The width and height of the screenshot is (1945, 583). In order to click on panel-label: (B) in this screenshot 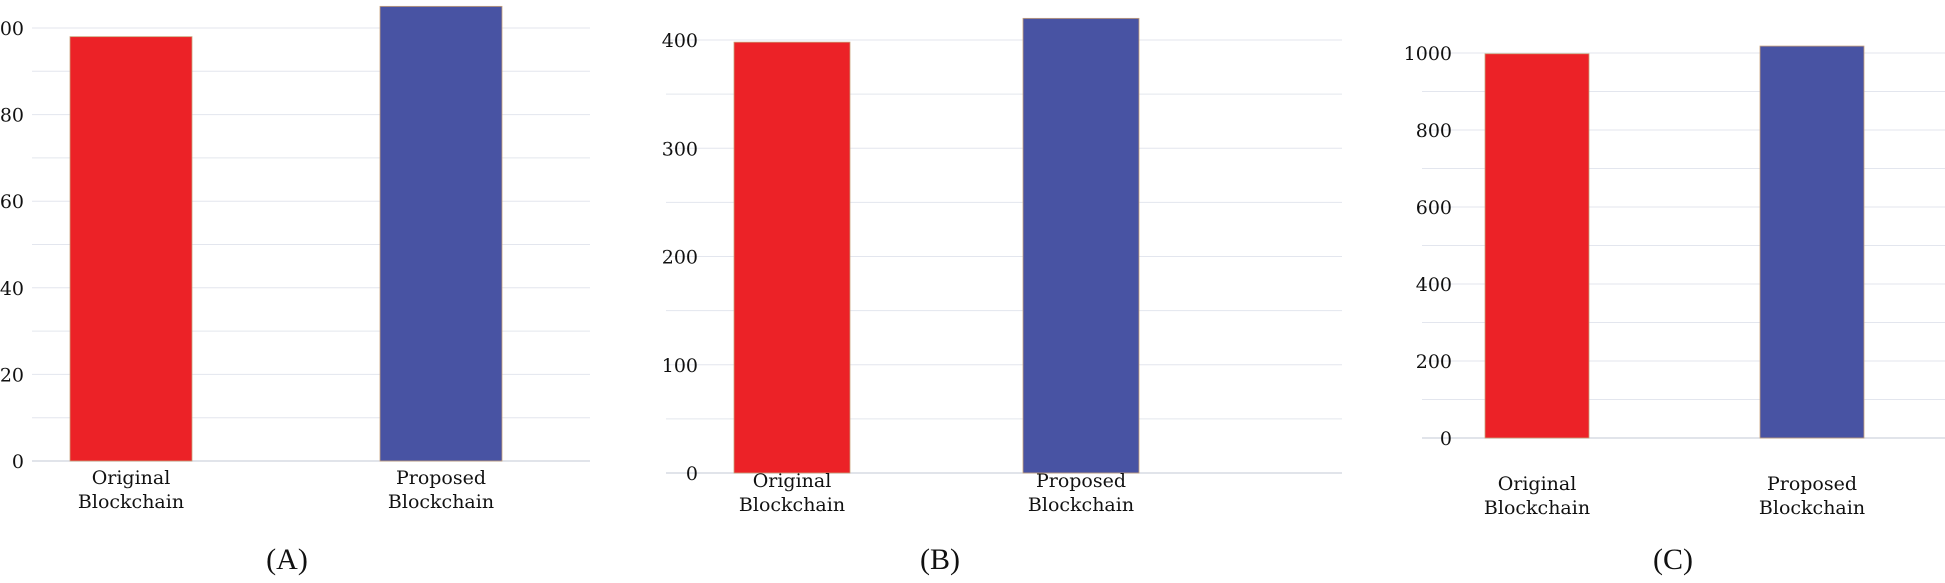, I will do `click(940, 559)`.